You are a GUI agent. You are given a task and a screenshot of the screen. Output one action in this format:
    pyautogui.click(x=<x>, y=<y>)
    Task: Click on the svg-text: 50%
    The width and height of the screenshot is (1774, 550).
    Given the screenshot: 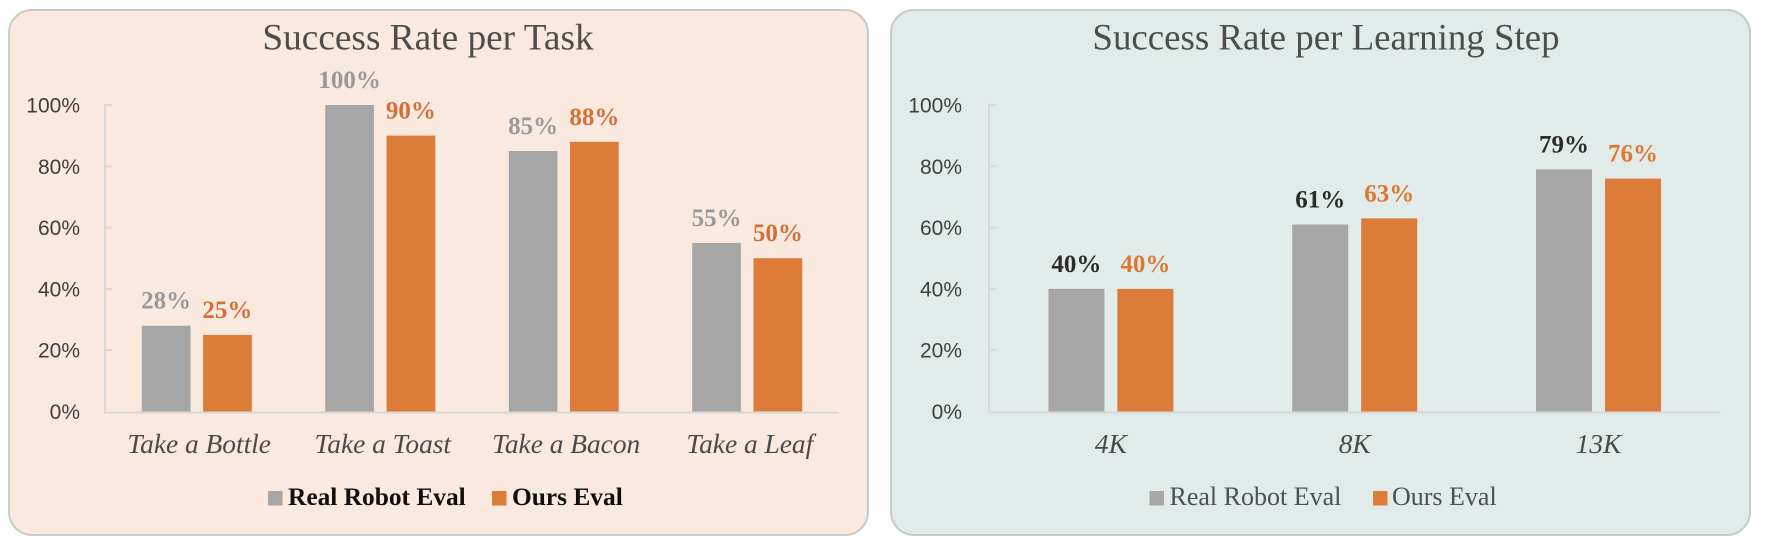 What is the action you would take?
    pyautogui.click(x=778, y=233)
    